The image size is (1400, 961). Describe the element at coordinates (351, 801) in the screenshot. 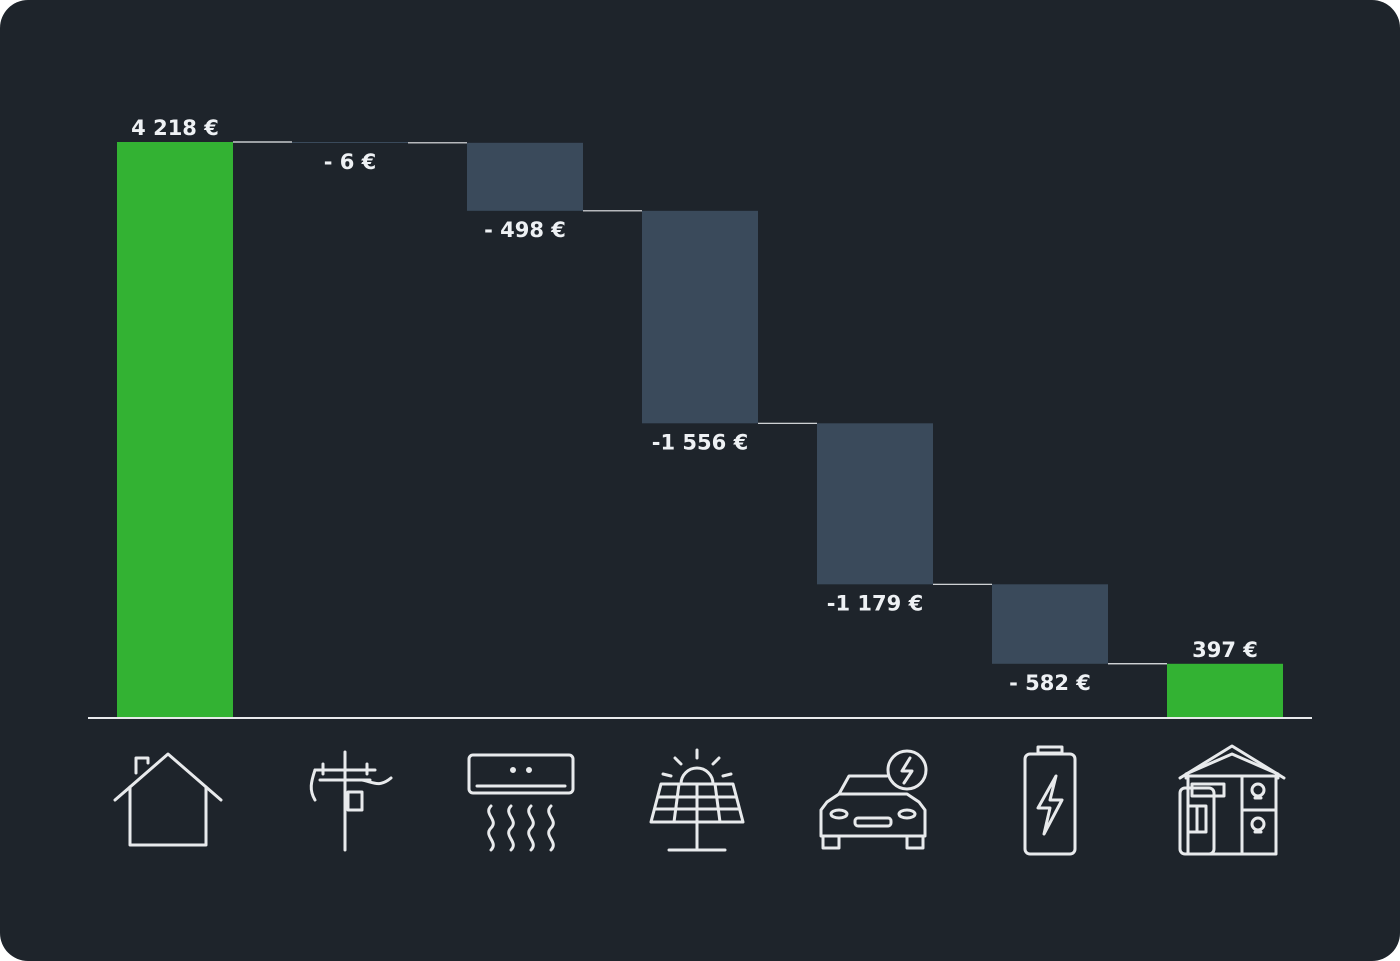

I see `power-pole-icon` at that location.